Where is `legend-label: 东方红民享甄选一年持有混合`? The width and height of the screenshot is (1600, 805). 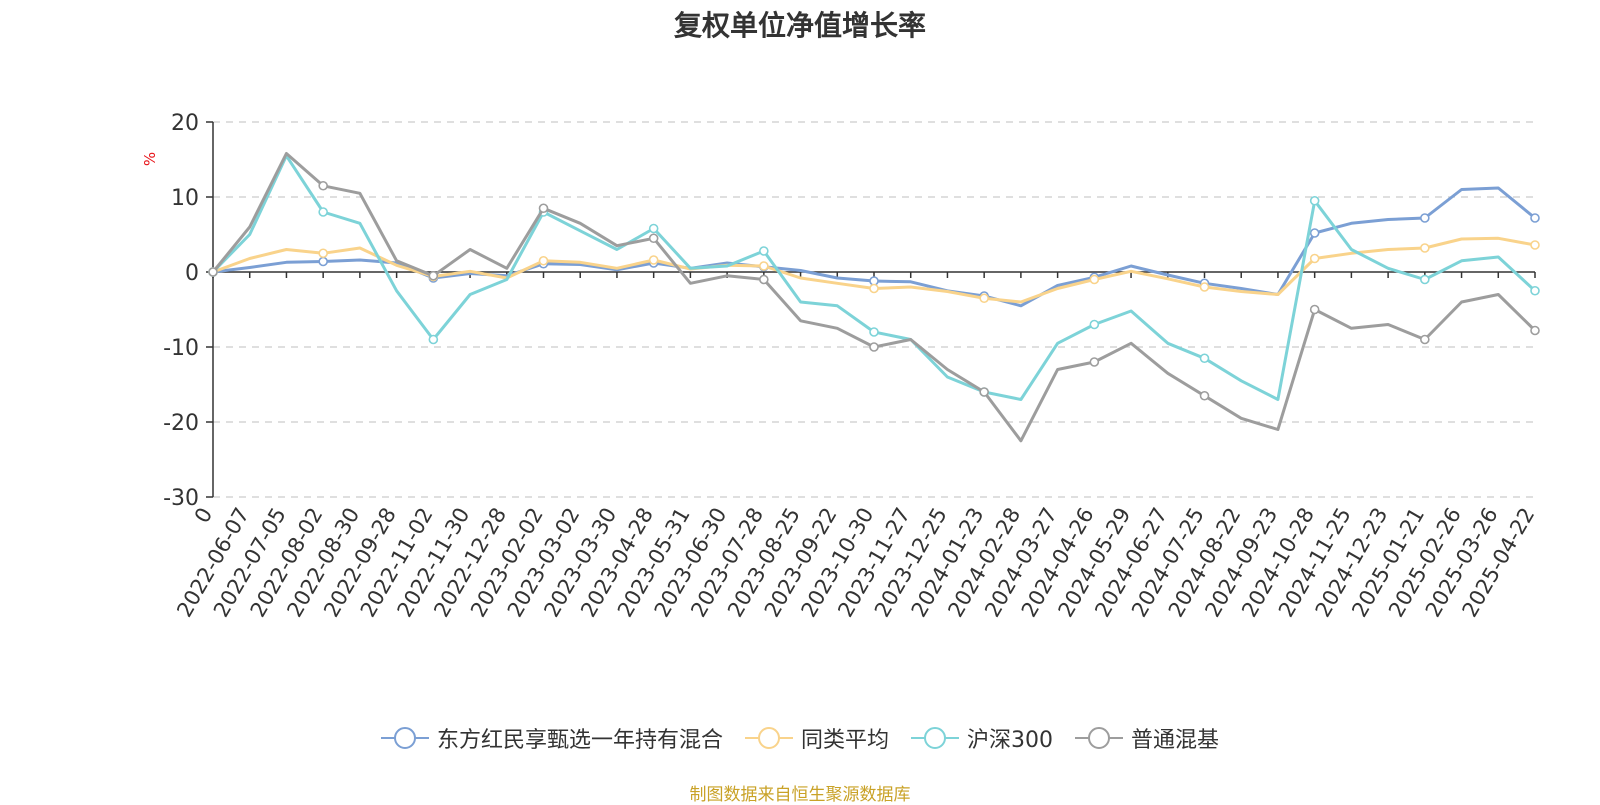
legend-label: 东方红民享甄选一年持有混合 is located at coordinates (579, 740).